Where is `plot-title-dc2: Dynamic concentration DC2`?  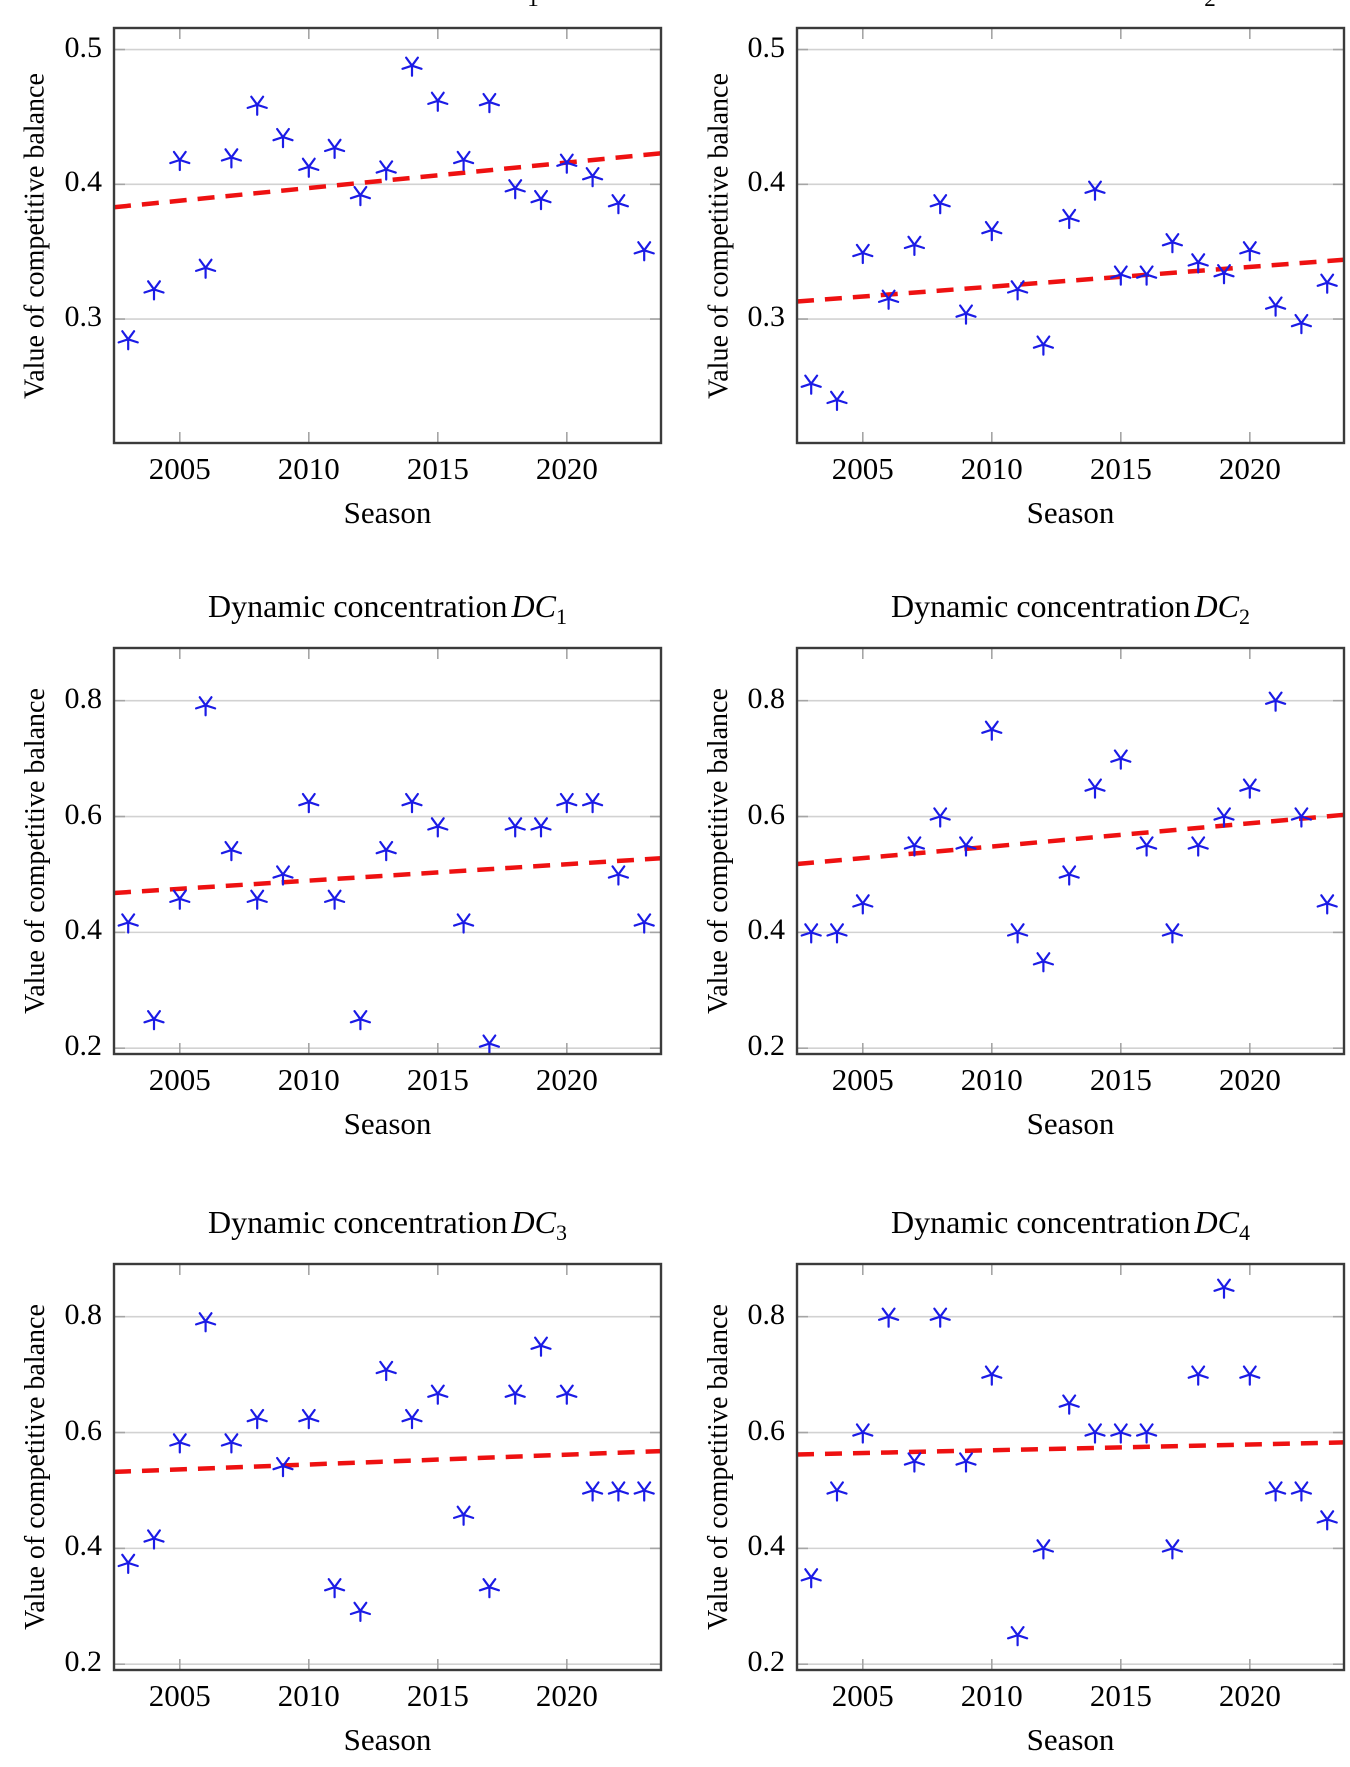
plot-title-dc2: Dynamic concentration DC2 is located at coordinates (1070, 609).